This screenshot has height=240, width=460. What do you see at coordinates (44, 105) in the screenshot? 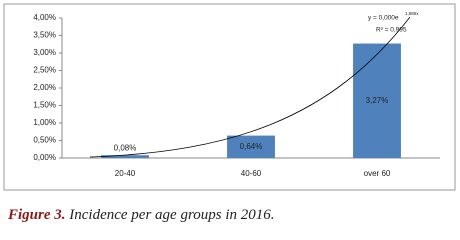
I see `y-tick-label: 1,50%` at bounding box center [44, 105].